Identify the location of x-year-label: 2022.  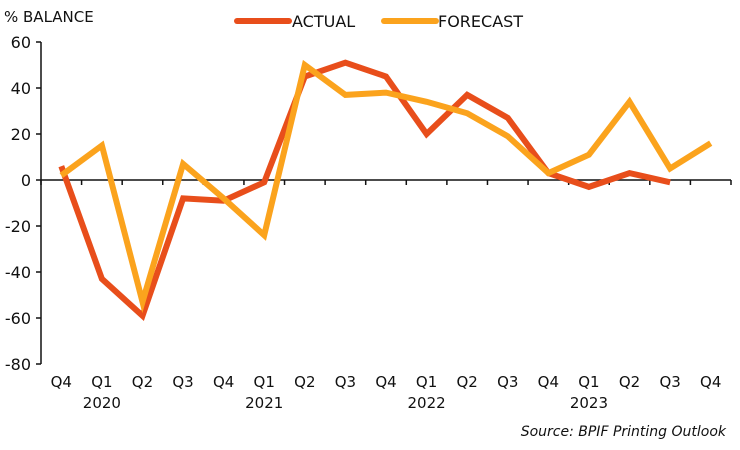
(426, 403).